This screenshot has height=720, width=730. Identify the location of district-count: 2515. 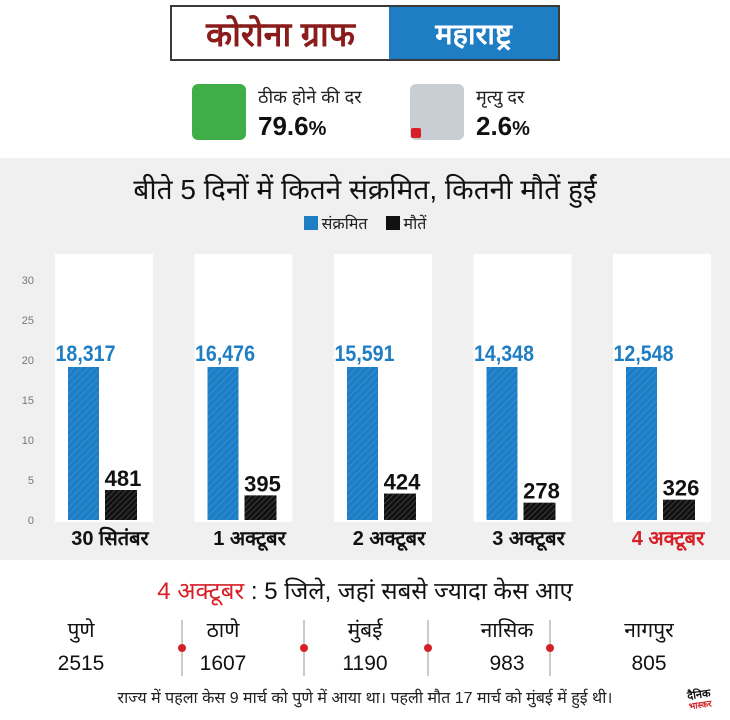
(81, 663).